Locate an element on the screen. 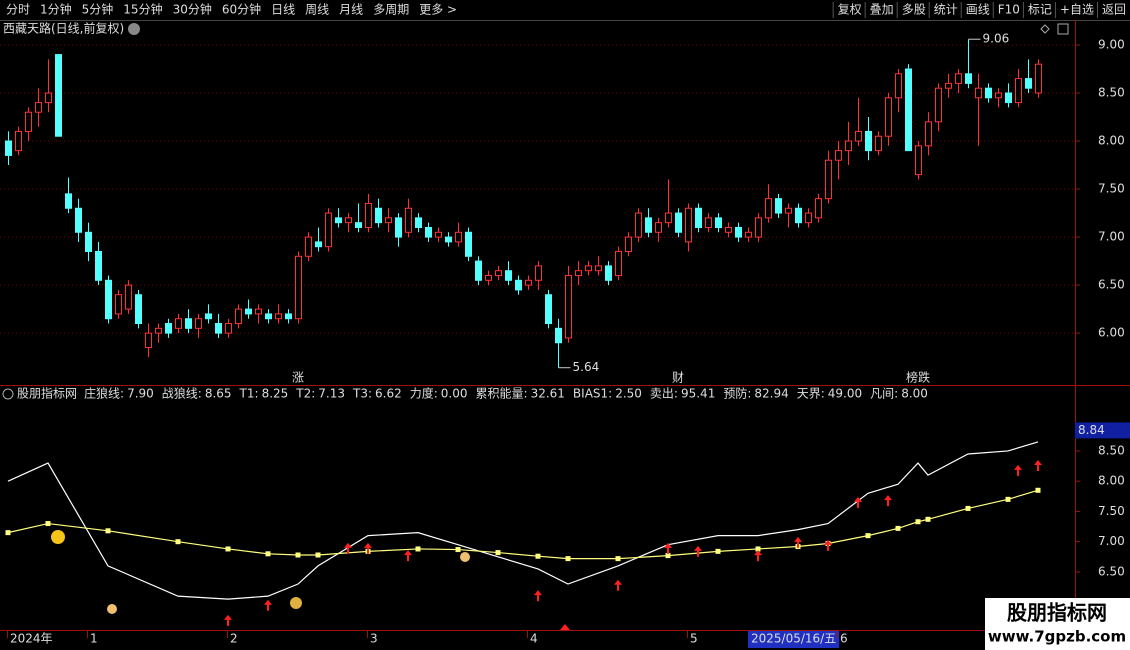 This screenshot has height=650, width=1130. toolbar-button: 返回 is located at coordinates (1114, 10).